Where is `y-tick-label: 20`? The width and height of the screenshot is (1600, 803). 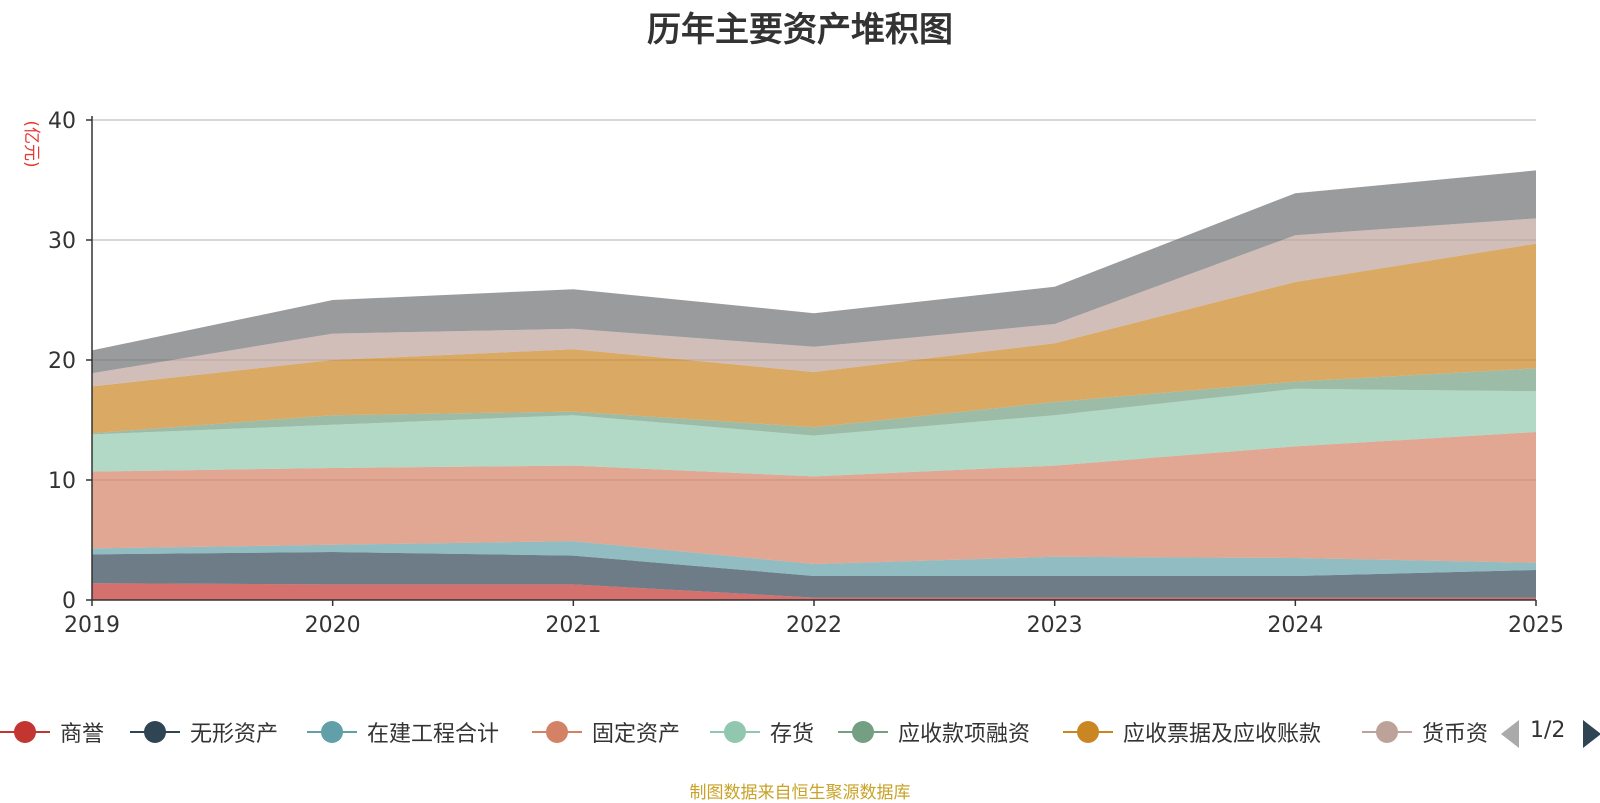
y-tick-label: 20 is located at coordinates (62, 361).